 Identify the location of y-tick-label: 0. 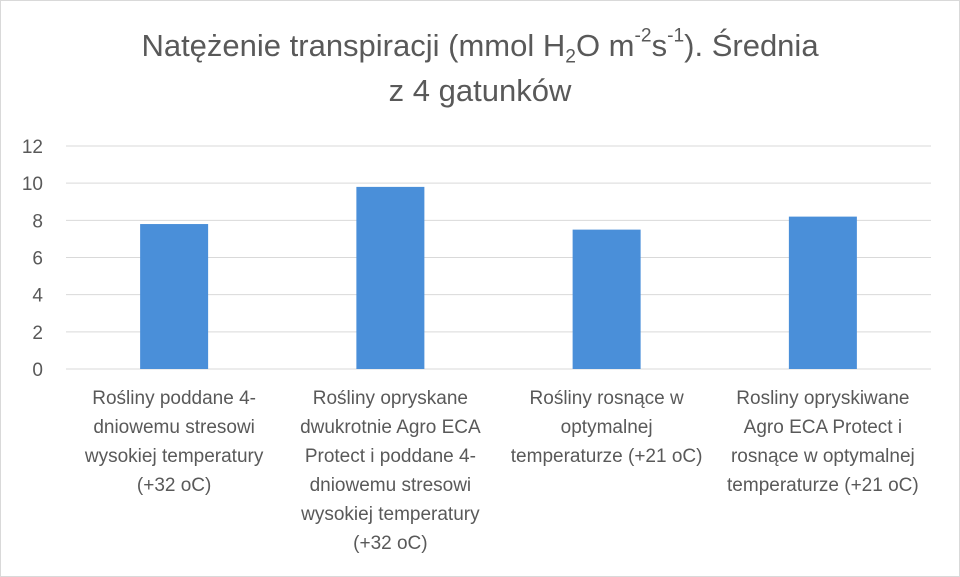
(37, 370).